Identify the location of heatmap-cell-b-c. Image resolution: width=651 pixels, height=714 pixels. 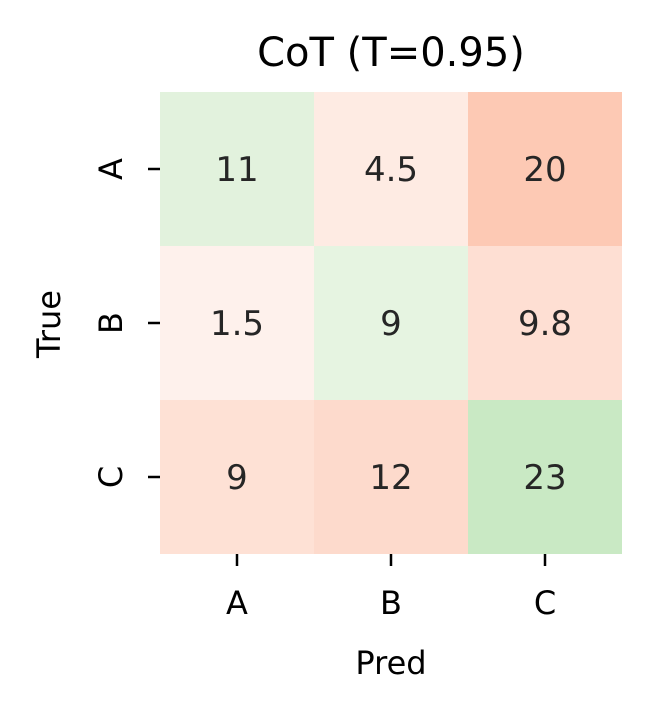
(545, 323).